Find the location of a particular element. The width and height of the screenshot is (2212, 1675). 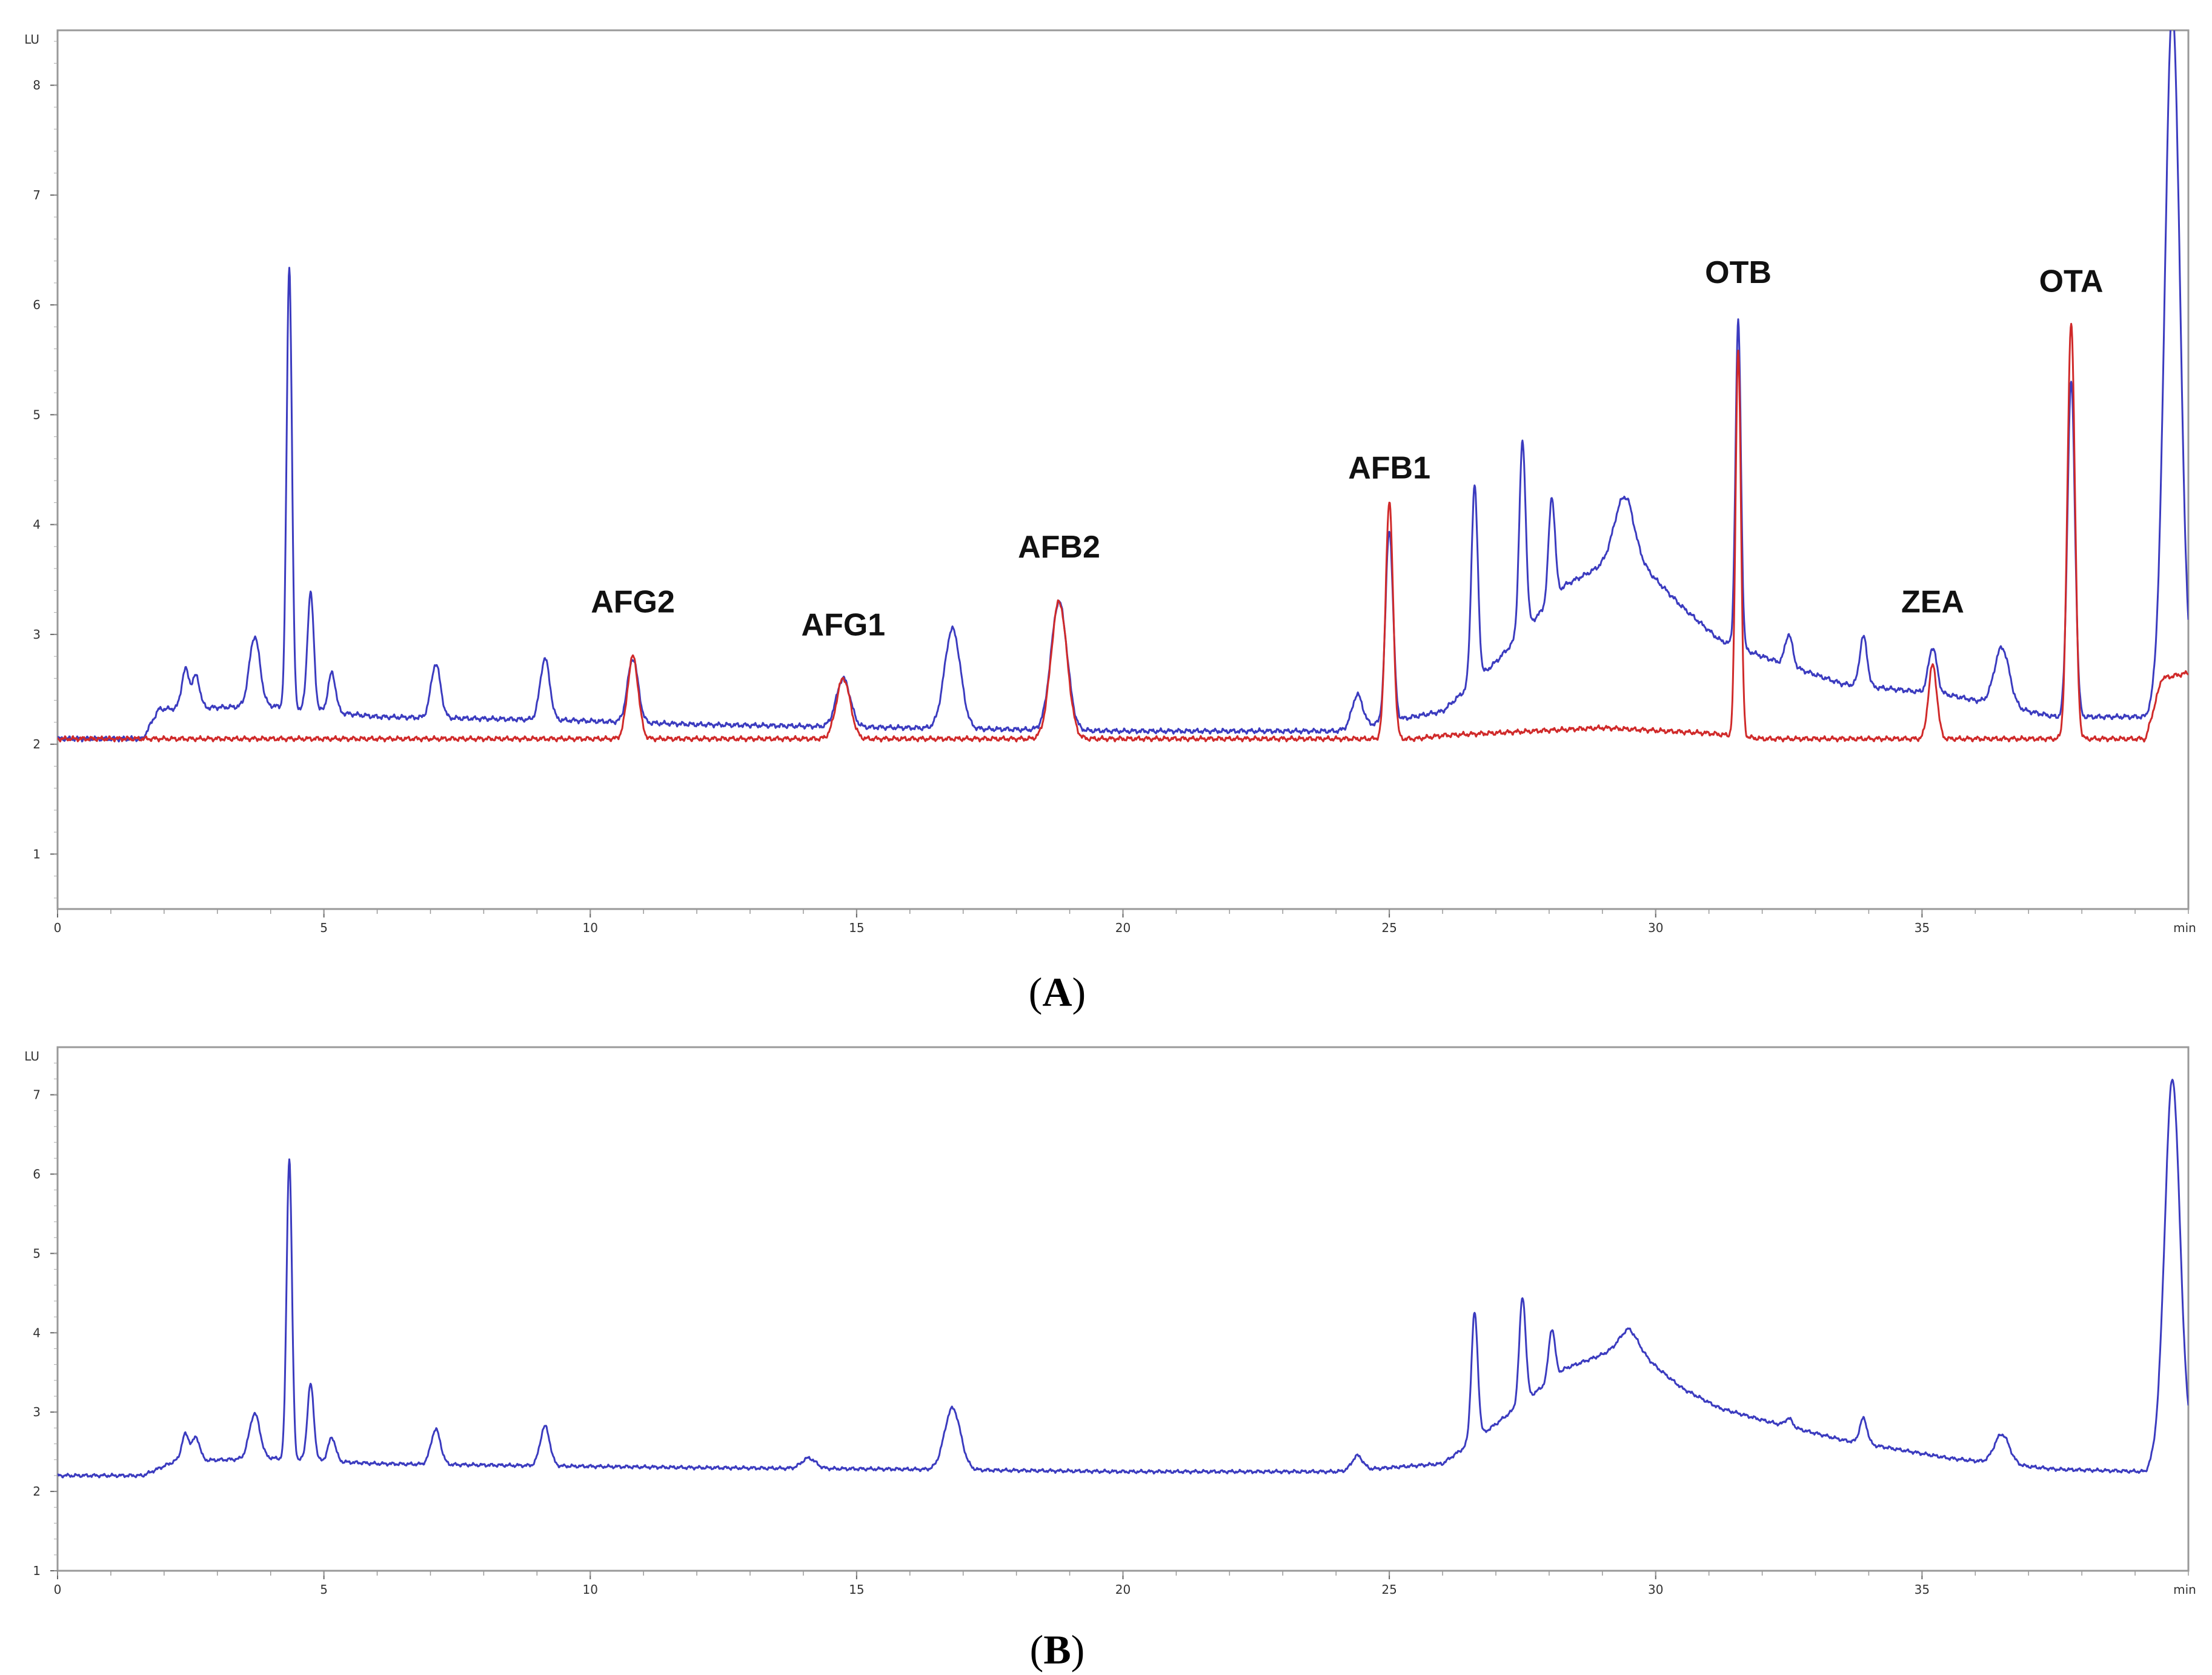

peak-label-zea: ZEA is located at coordinates (1932, 603).